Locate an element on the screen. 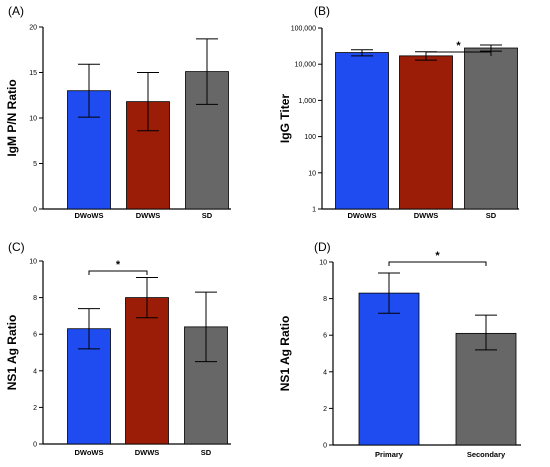  panel-letter: (A) is located at coordinates (16, 11).